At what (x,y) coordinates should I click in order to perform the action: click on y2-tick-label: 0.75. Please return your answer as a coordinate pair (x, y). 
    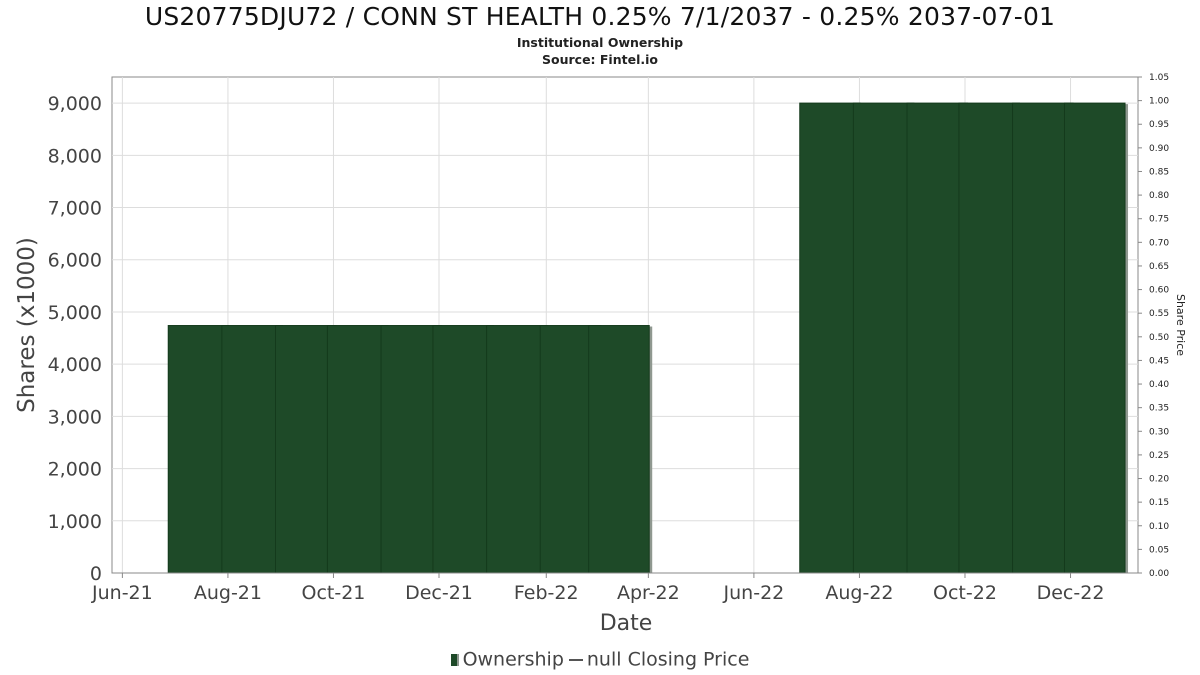
    Looking at the image, I should click on (1159, 220).